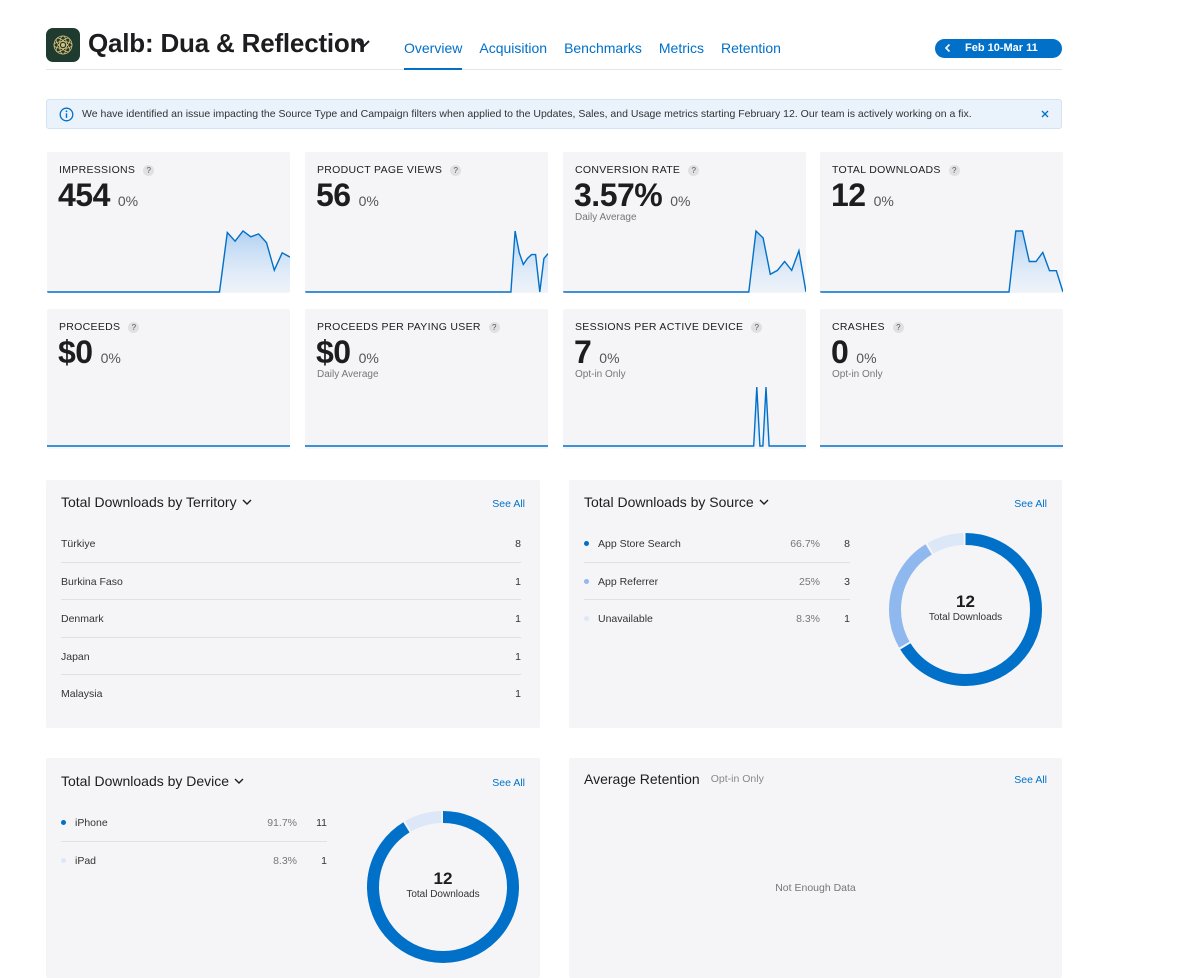  Describe the element at coordinates (285, 860) in the screenshot. I see `device-percent: 8.3%` at that location.